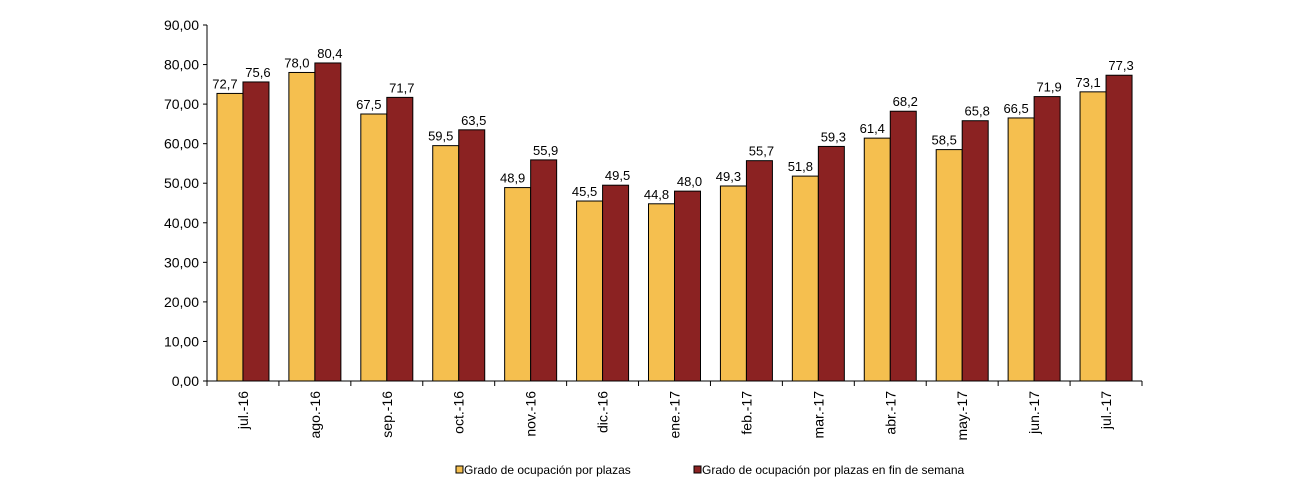 This screenshot has height=493, width=1293. I want to click on data-label: 45,5, so click(584, 191).